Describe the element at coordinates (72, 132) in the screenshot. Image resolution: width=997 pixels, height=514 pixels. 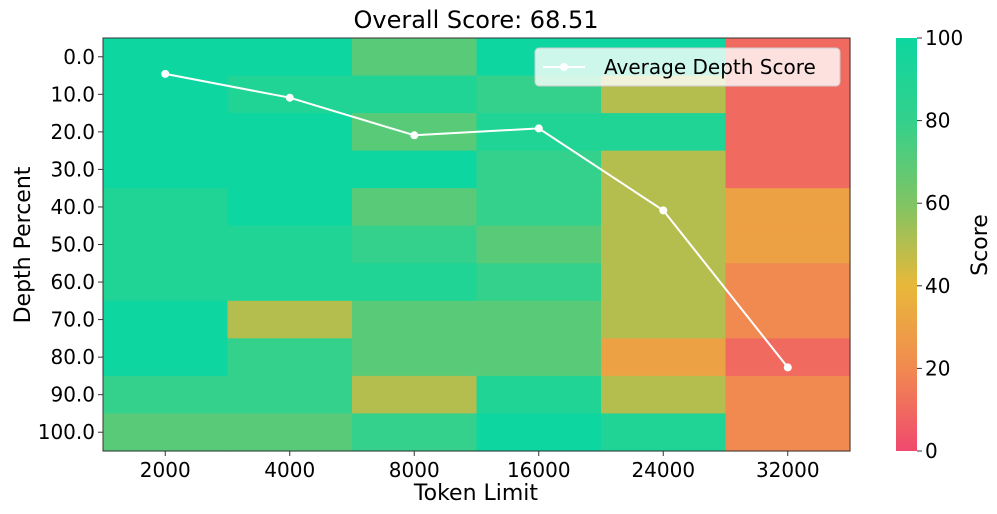
I see `y-tick-label: 20.0` at that location.